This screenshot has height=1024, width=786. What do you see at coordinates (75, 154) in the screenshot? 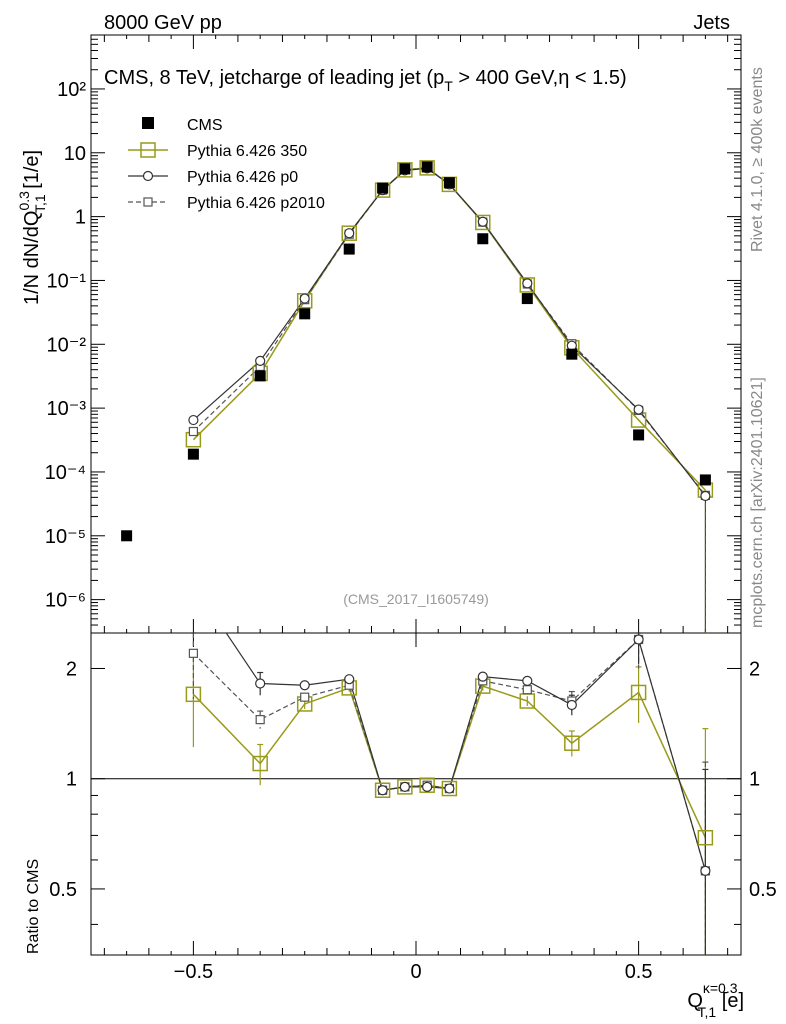
I see `y-tick-label: 10` at bounding box center [75, 154].